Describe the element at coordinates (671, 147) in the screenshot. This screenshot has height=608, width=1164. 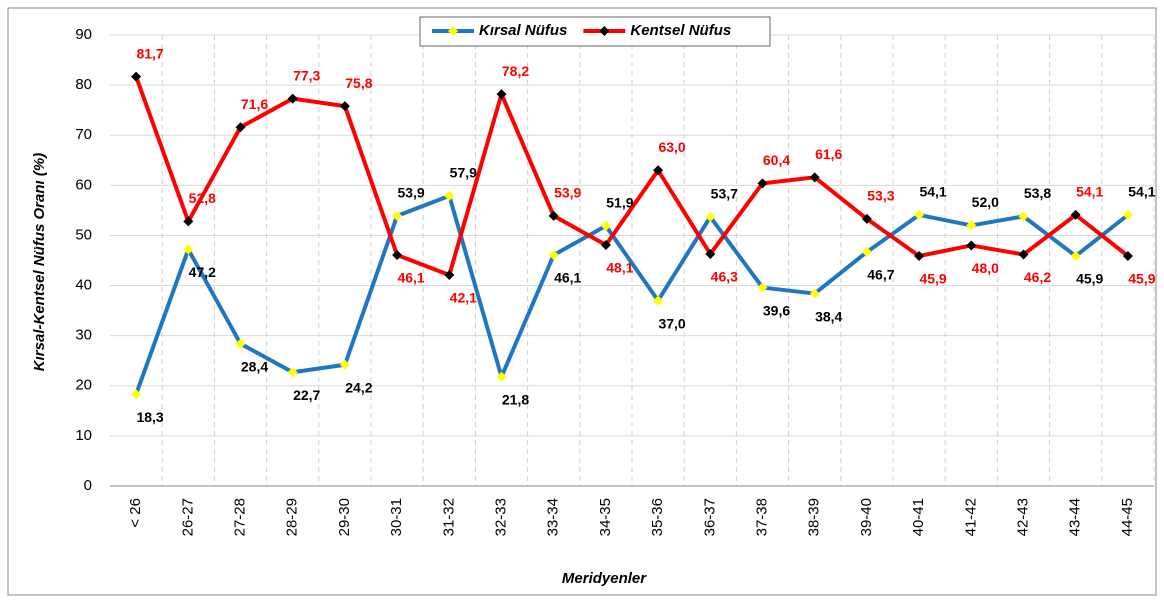
I see `data-label: 63,0` at that location.